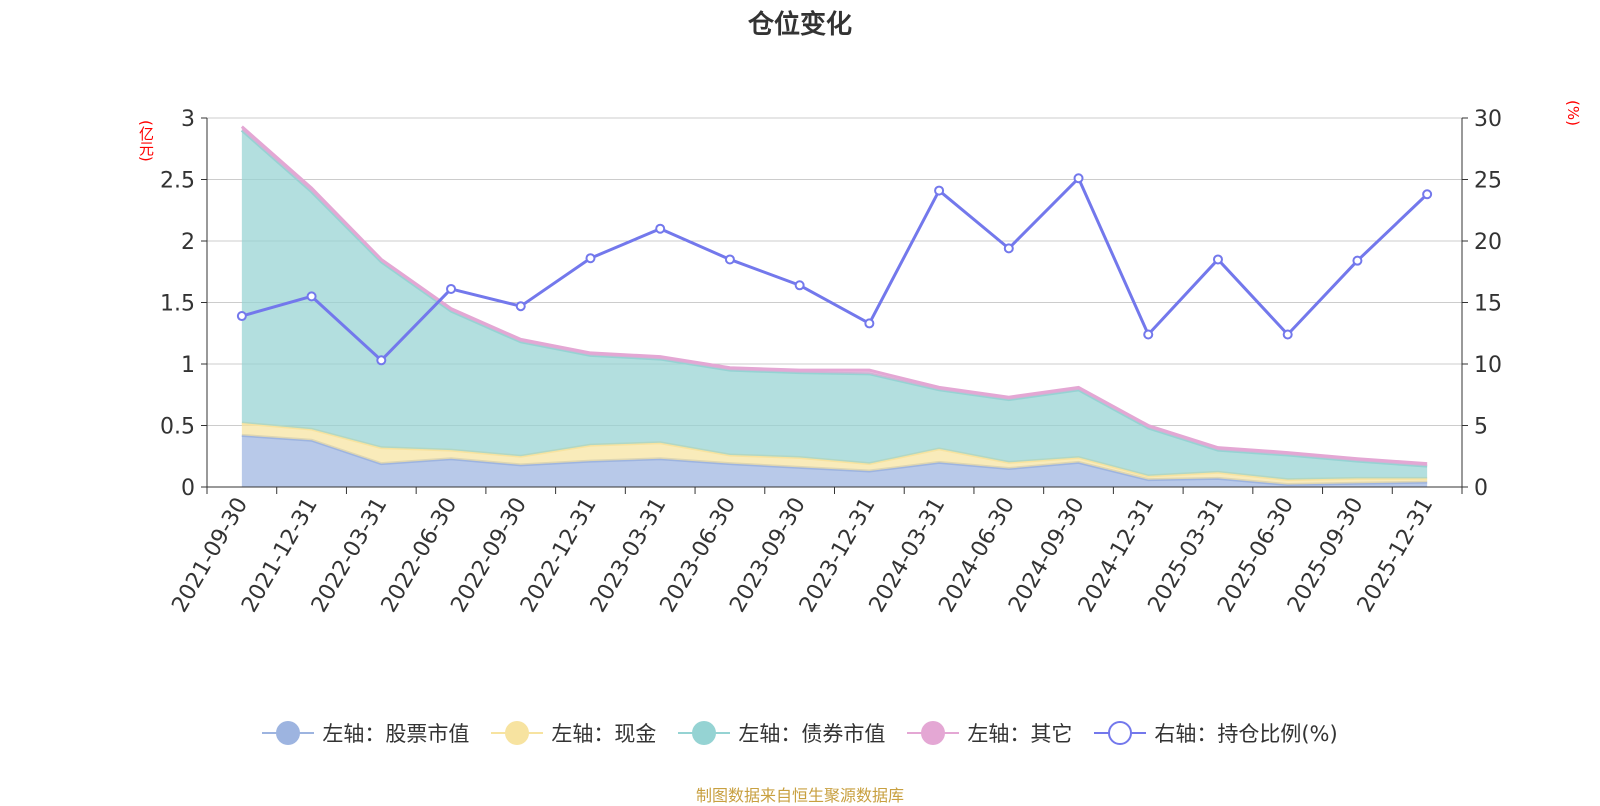 Image resolution: width=1600 pixels, height=806 pixels. I want to click on right-axis-tick-label: 15, so click(1488, 304).